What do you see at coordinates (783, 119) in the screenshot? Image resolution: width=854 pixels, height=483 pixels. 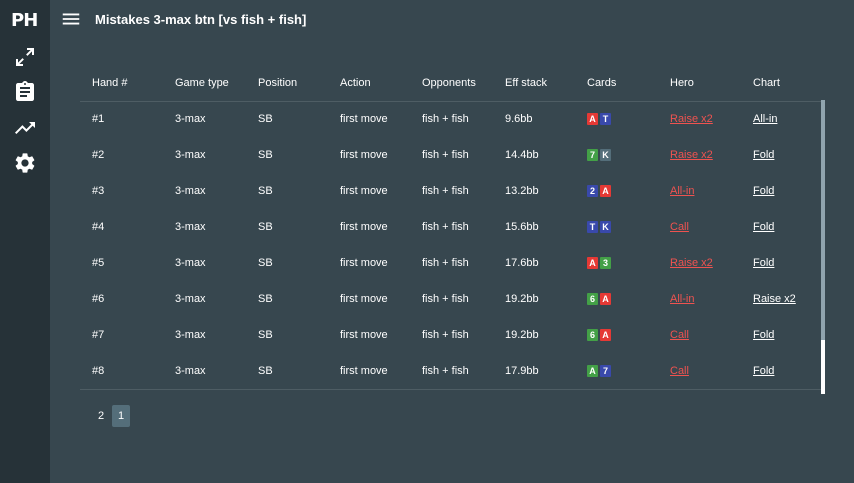 I see `chart-action: All-in` at bounding box center [783, 119].